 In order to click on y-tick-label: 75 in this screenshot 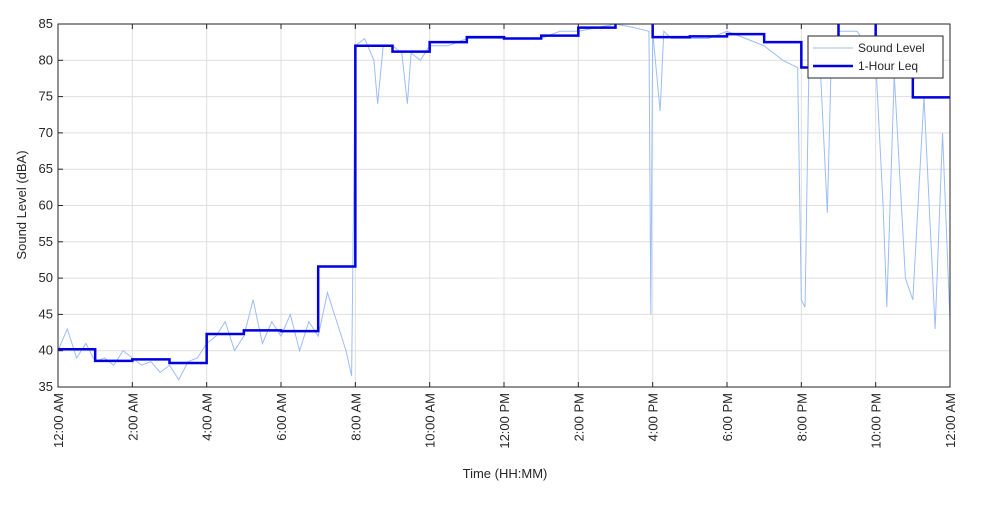, I will do `click(46, 96)`.